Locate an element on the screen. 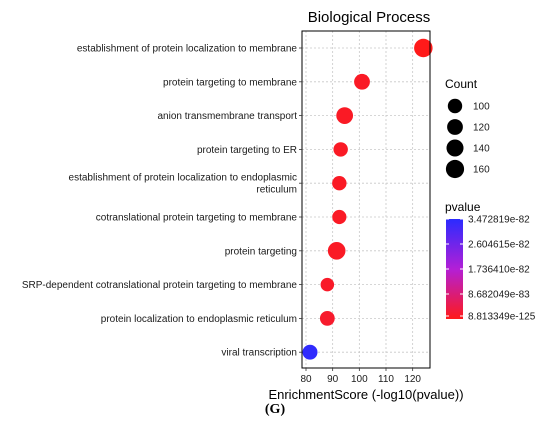 This screenshot has width=550, height=434. x-axis-title: EnrichmentScore (-log10(pvalue)) is located at coordinates (365, 394).